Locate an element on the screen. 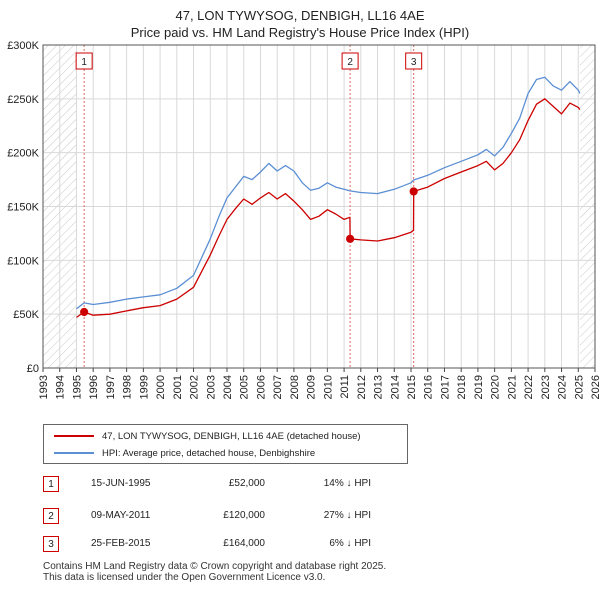 Image resolution: width=600 pixels, height=590 pixels. x-tick-label: 2001 is located at coordinates (178, 387).